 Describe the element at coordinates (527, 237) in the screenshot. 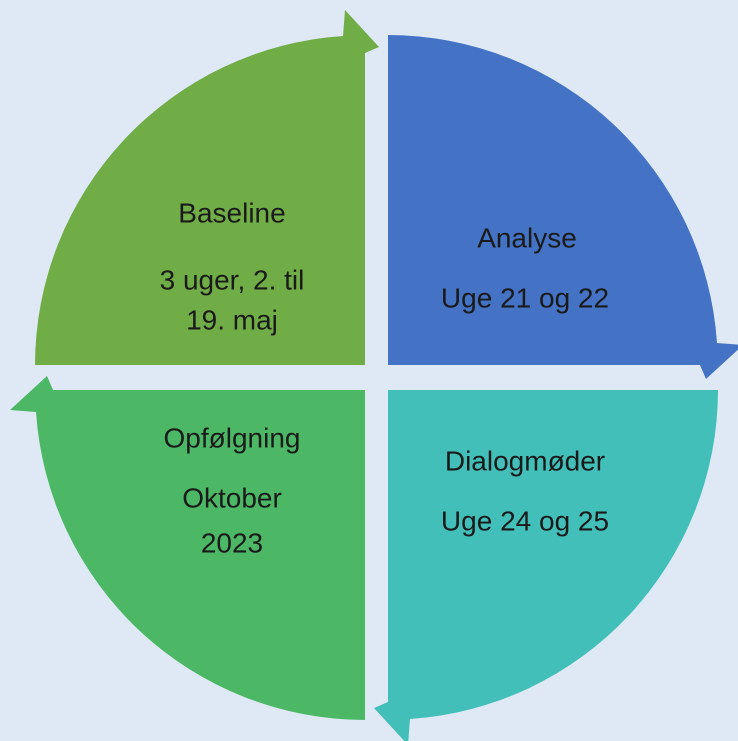

I see `node-title: Analyse` at that location.